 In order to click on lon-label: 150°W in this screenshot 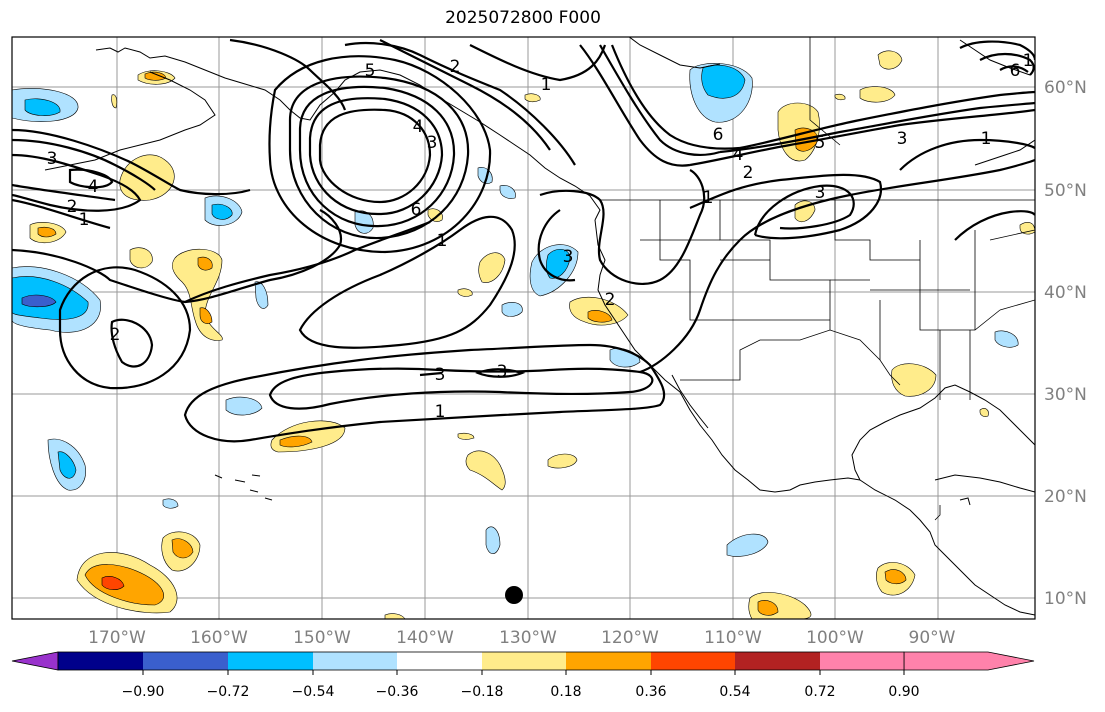, I will do `click(322, 638)`.